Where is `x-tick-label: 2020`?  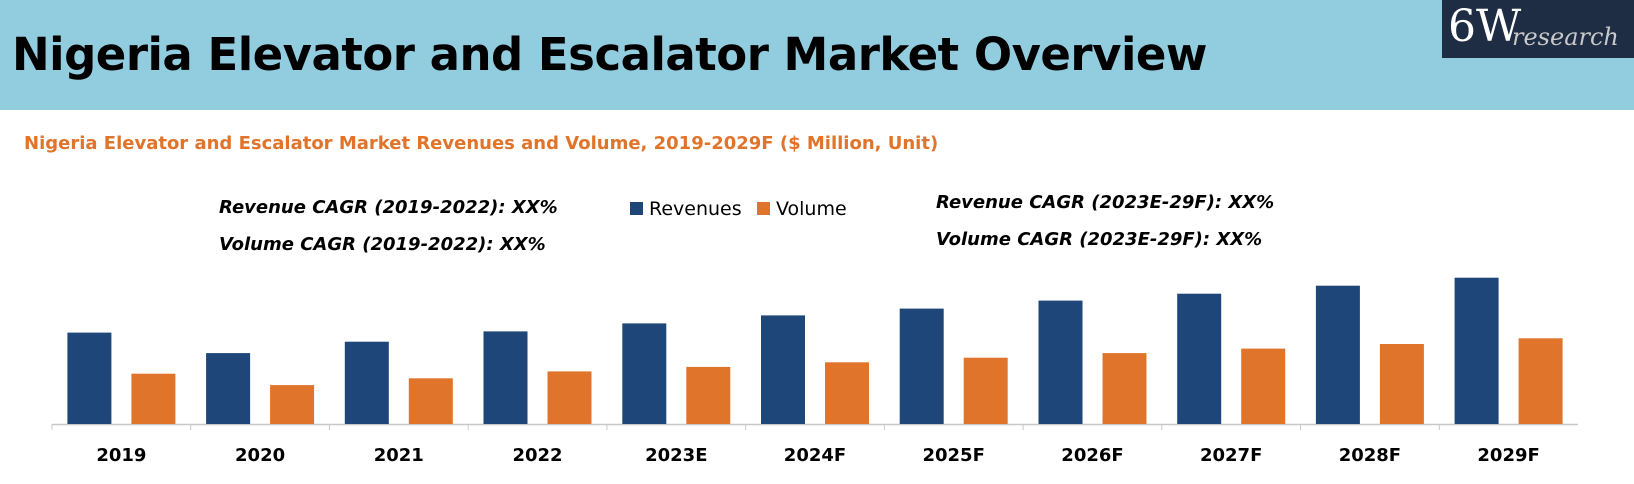 x-tick-label: 2020 is located at coordinates (260, 455).